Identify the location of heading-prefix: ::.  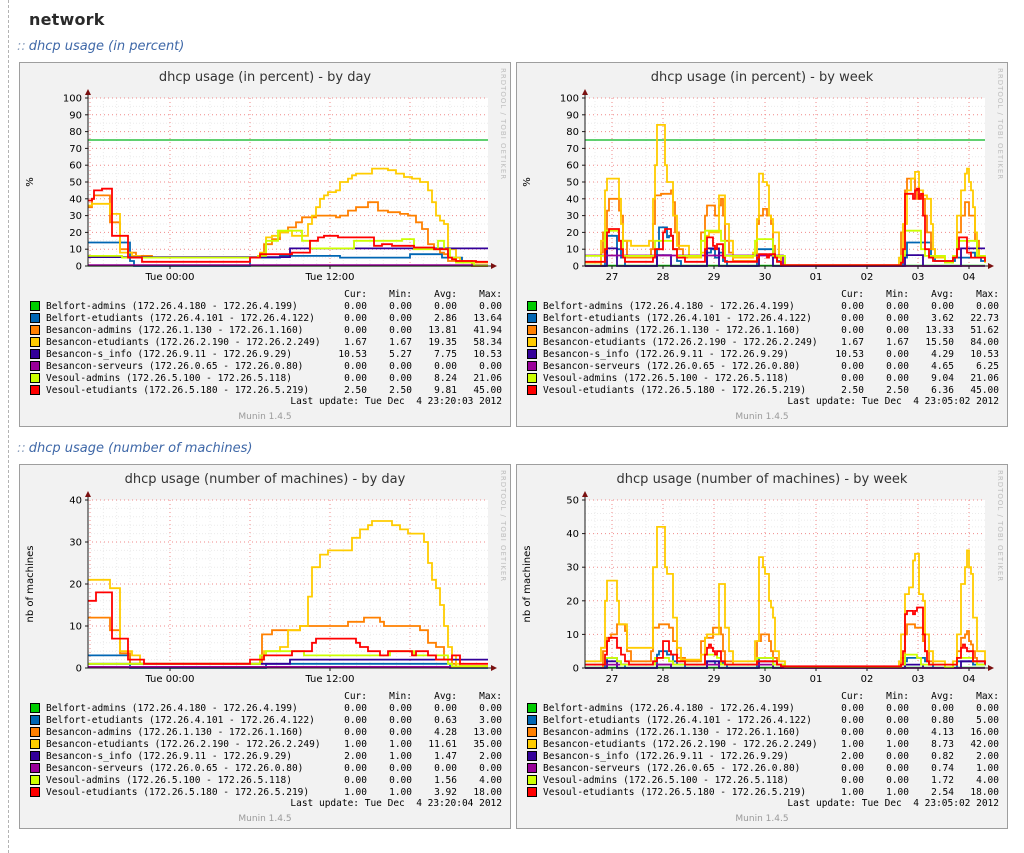
(21, 46).